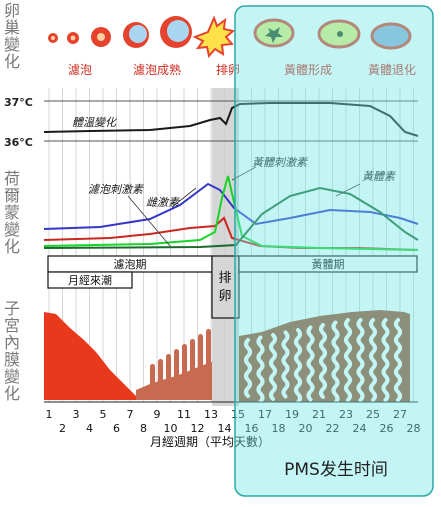 Image resolution: width=441 pixels, height=507 pixels. Describe the element at coordinates (240, 428) in the screenshot. I see `day-labels-even: 2 4 6 8 10 12 14 16 18 20 22 24 26 28` at that location.